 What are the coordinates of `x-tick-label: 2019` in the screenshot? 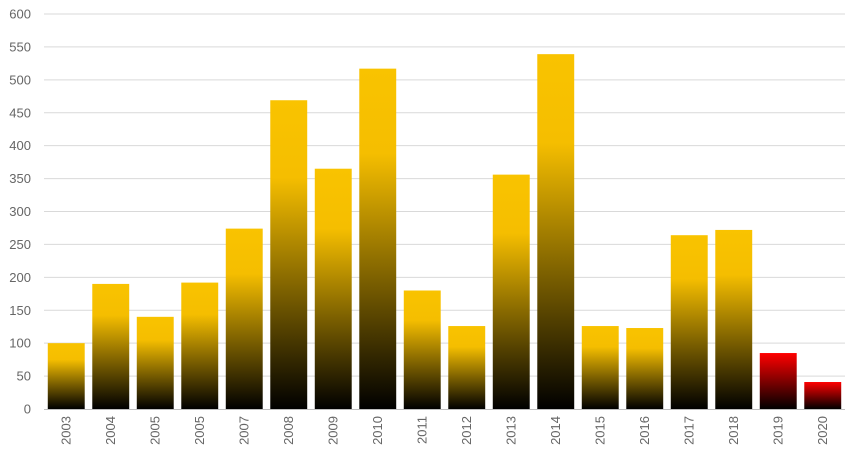 It's located at (777, 430).